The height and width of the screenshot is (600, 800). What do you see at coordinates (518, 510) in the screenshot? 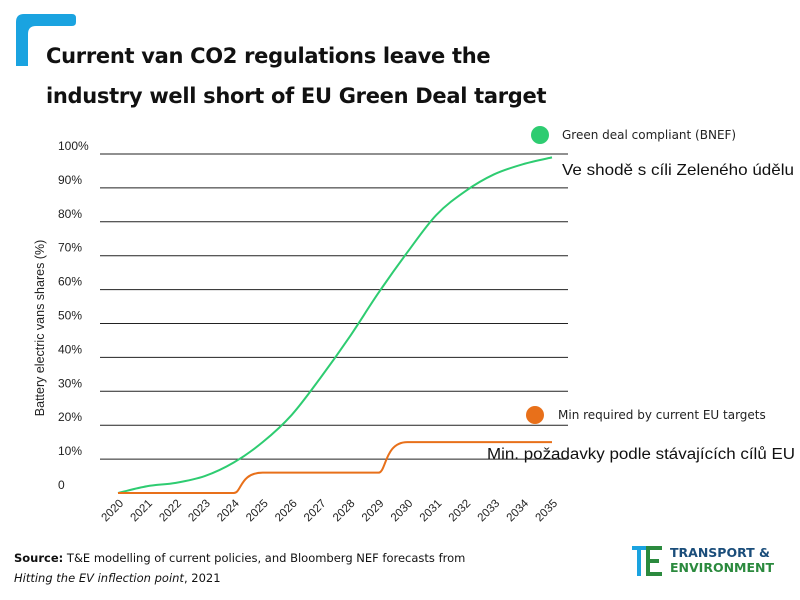
I see `x-tick-label: 2034` at bounding box center [518, 510].